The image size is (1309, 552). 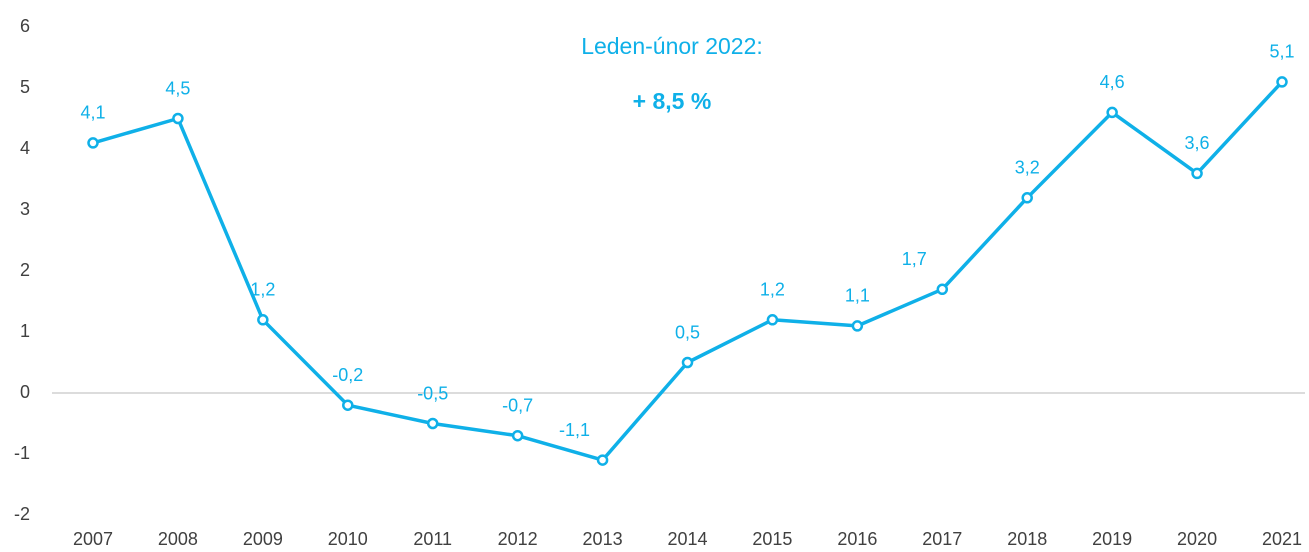 What do you see at coordinates (347, 375) in the screenshot?
I see `data-label: -0,2` at bounding box center [347, 375].